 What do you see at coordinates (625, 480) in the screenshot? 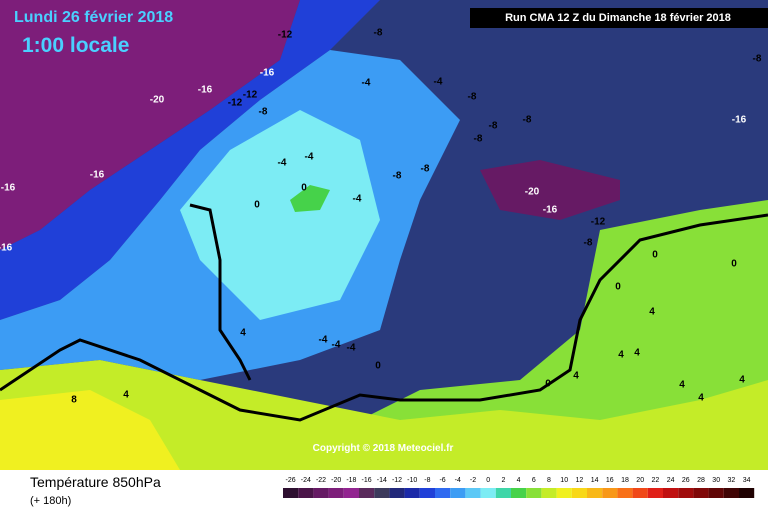
I see `scale-tick-label: 18` at bounding box center [625, 480].